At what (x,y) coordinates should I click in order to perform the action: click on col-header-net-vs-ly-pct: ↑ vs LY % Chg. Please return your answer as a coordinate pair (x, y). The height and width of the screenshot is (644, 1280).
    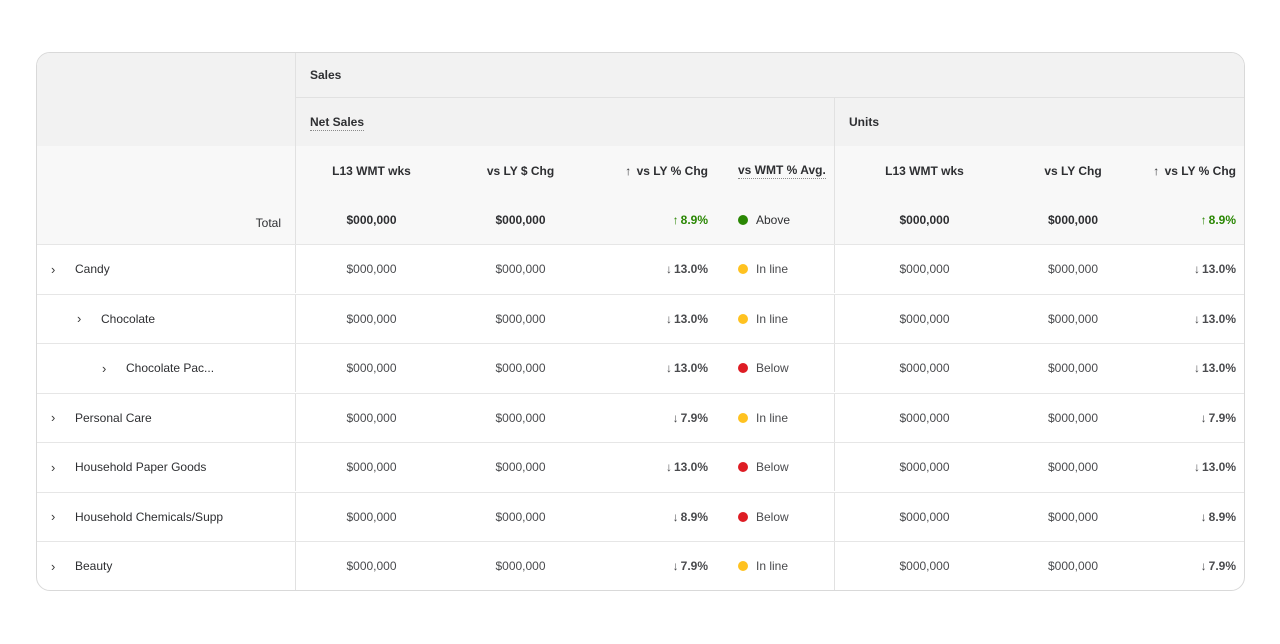
    Looking at the image, I should click on (659, 170).